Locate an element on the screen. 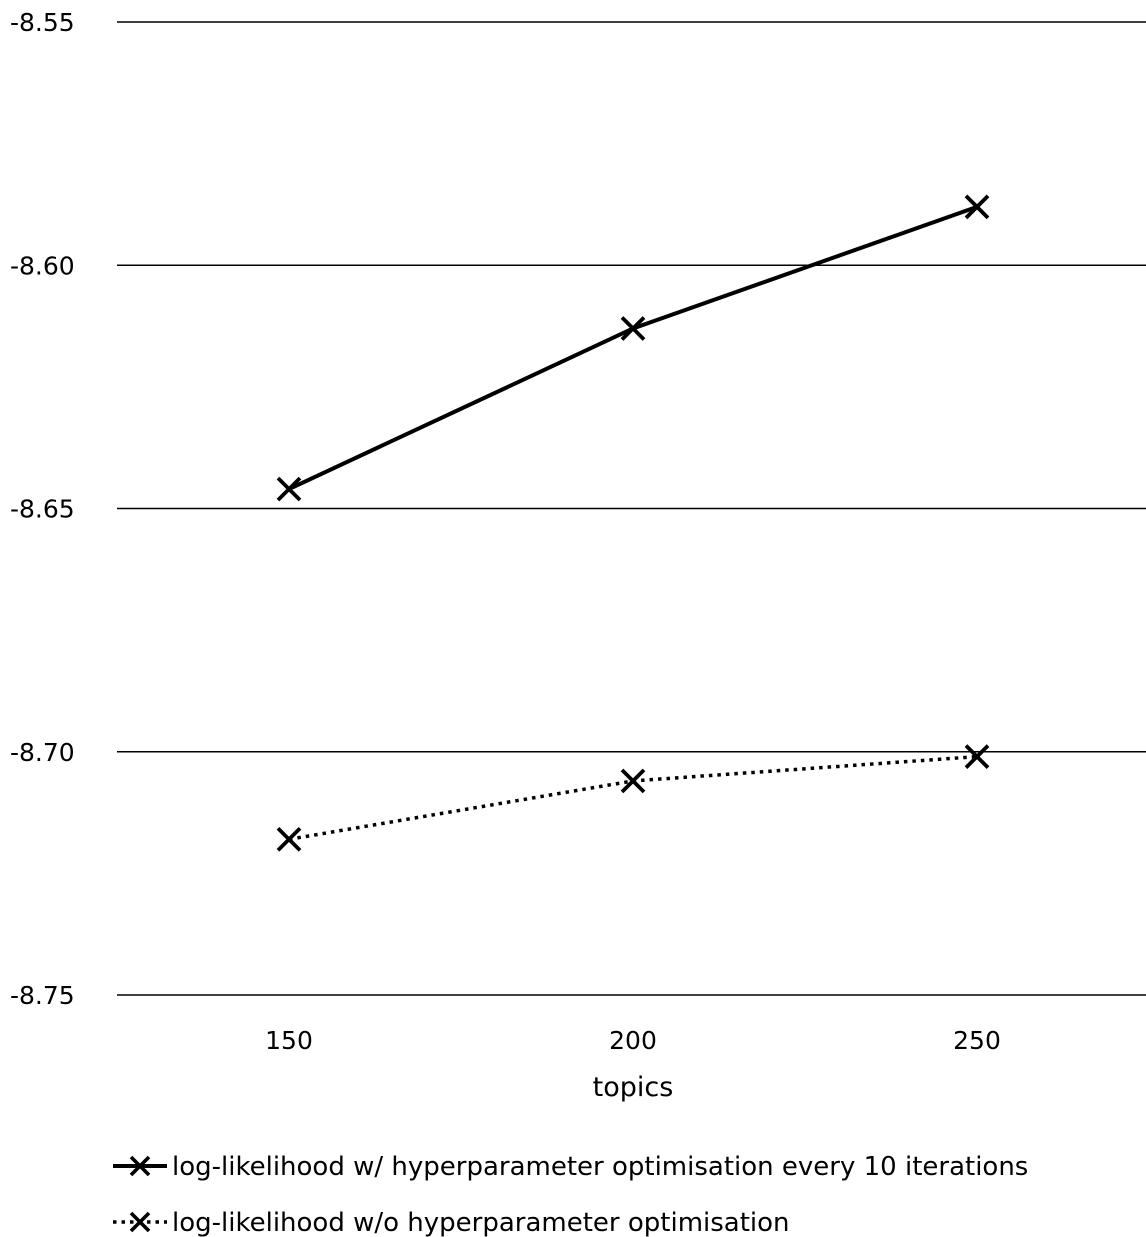 The width and height of the screenshot is (1146, 1237). x-tick-label: 200 is located at coordinates (633, 1040).